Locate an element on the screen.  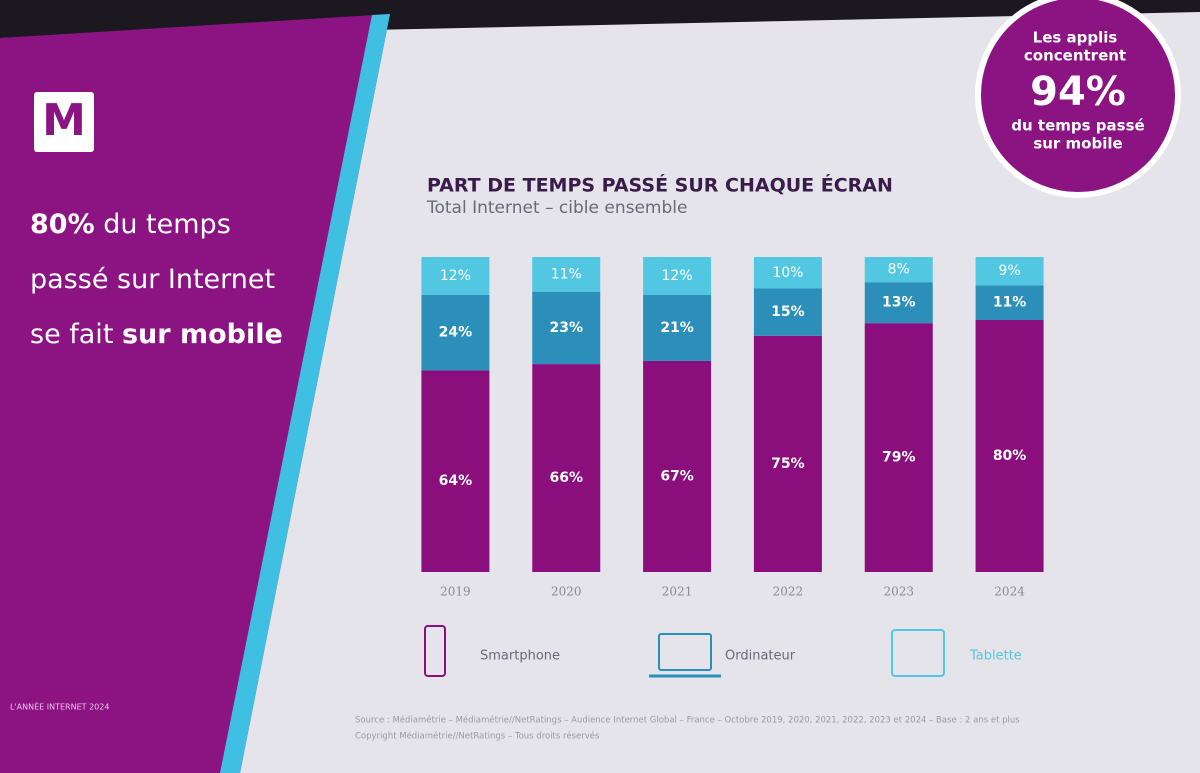
headline-part: 80% is located at coordinates (62, 224).